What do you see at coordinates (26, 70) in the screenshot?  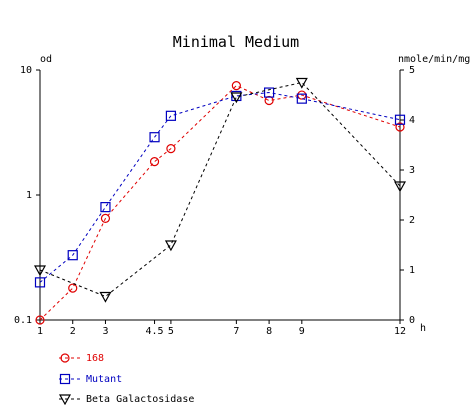 I see `left-tick-label: 10` at bounding box center [26, 70].